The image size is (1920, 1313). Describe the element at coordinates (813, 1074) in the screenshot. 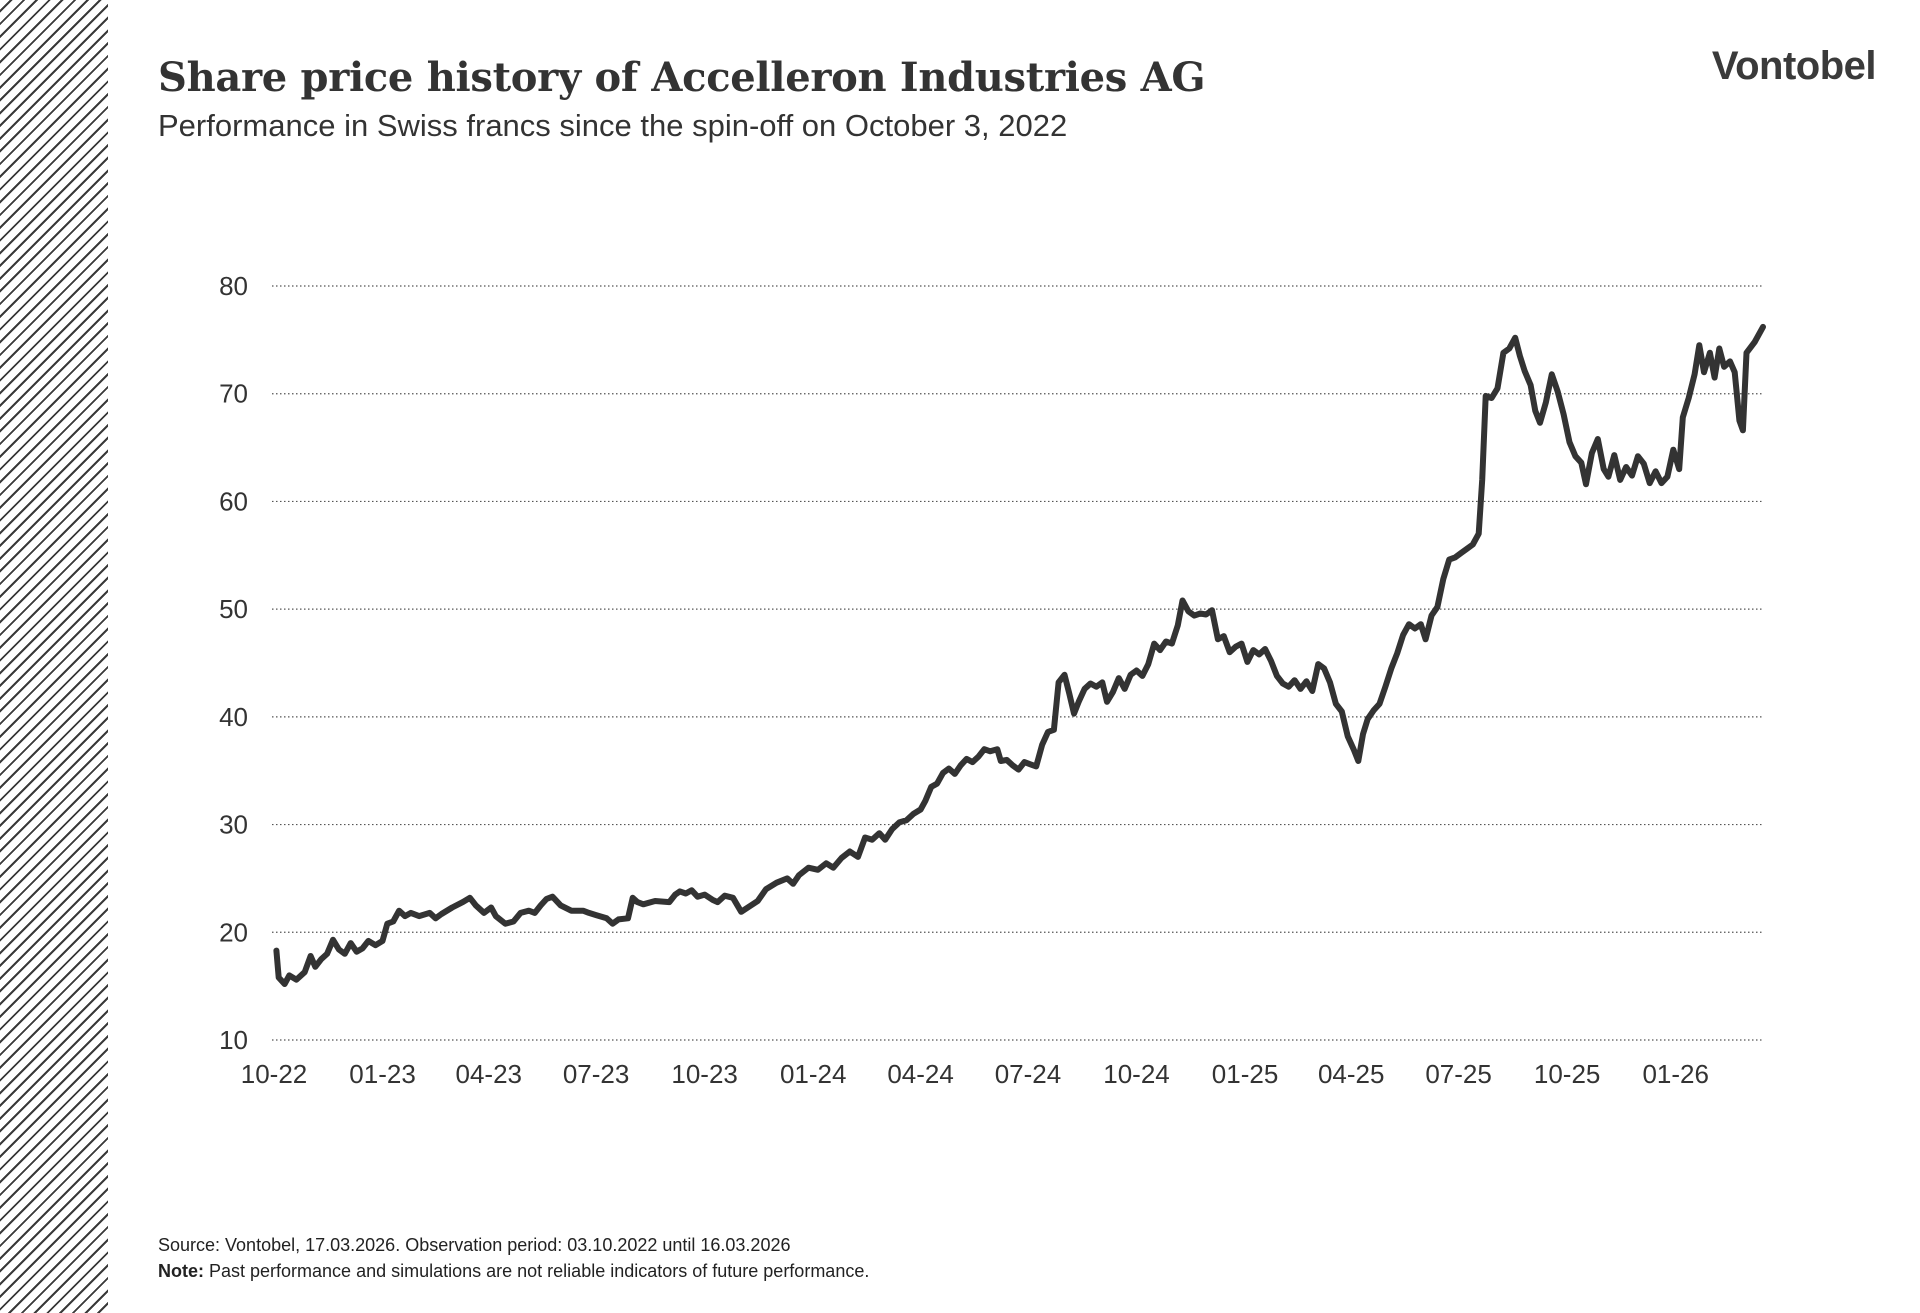

I see `x-tick-label: 01-24` at that location.